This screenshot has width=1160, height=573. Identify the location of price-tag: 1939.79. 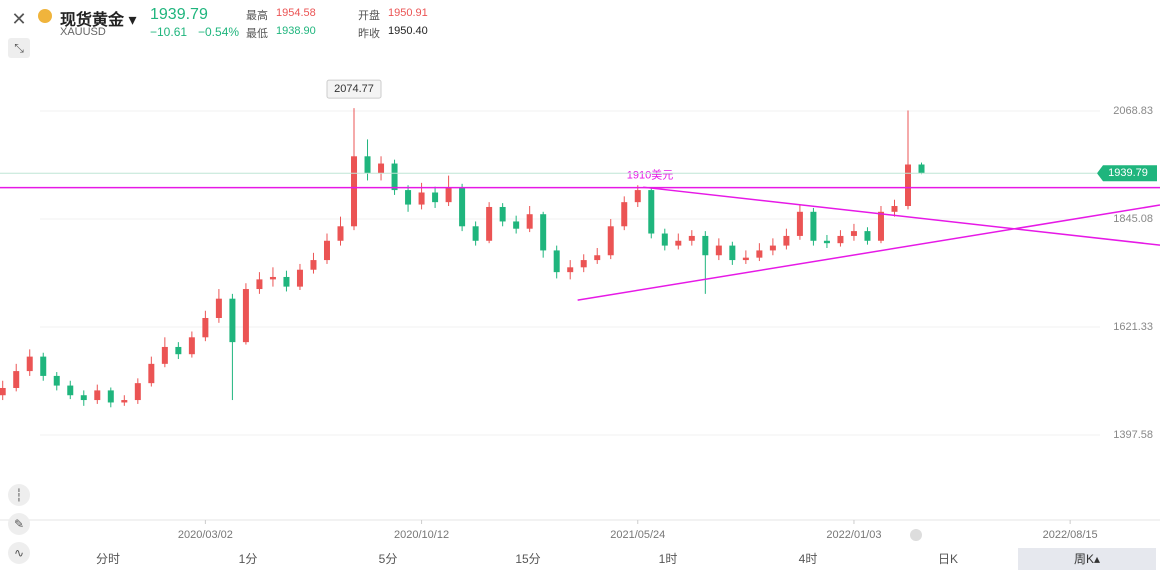
(1128, 173).